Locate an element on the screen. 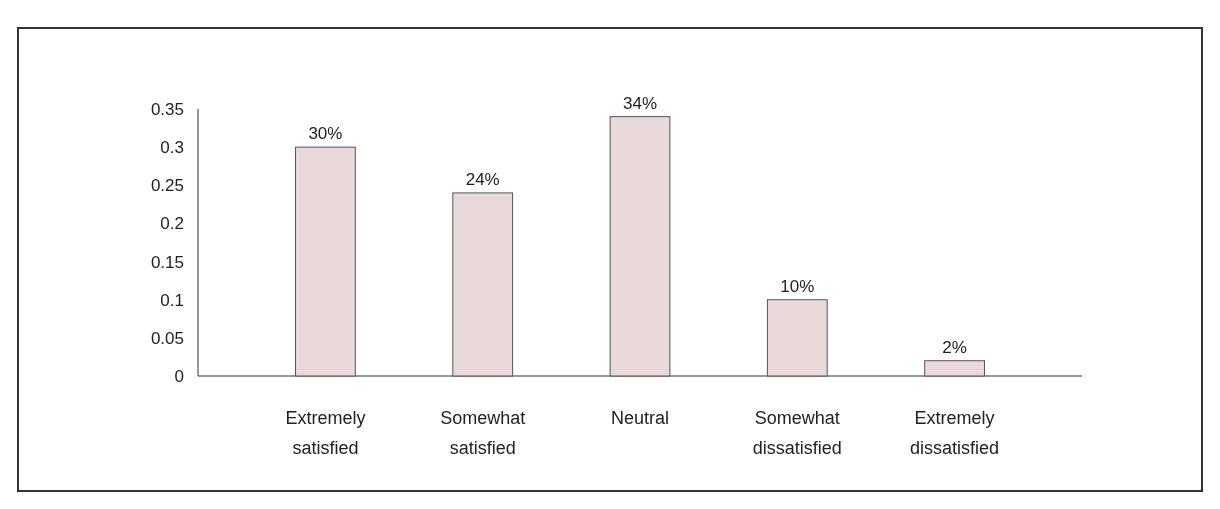 This screenshot has height=509, width=1220. x-tick-label: Extremely satisfied is located at coordinates (325, 433).